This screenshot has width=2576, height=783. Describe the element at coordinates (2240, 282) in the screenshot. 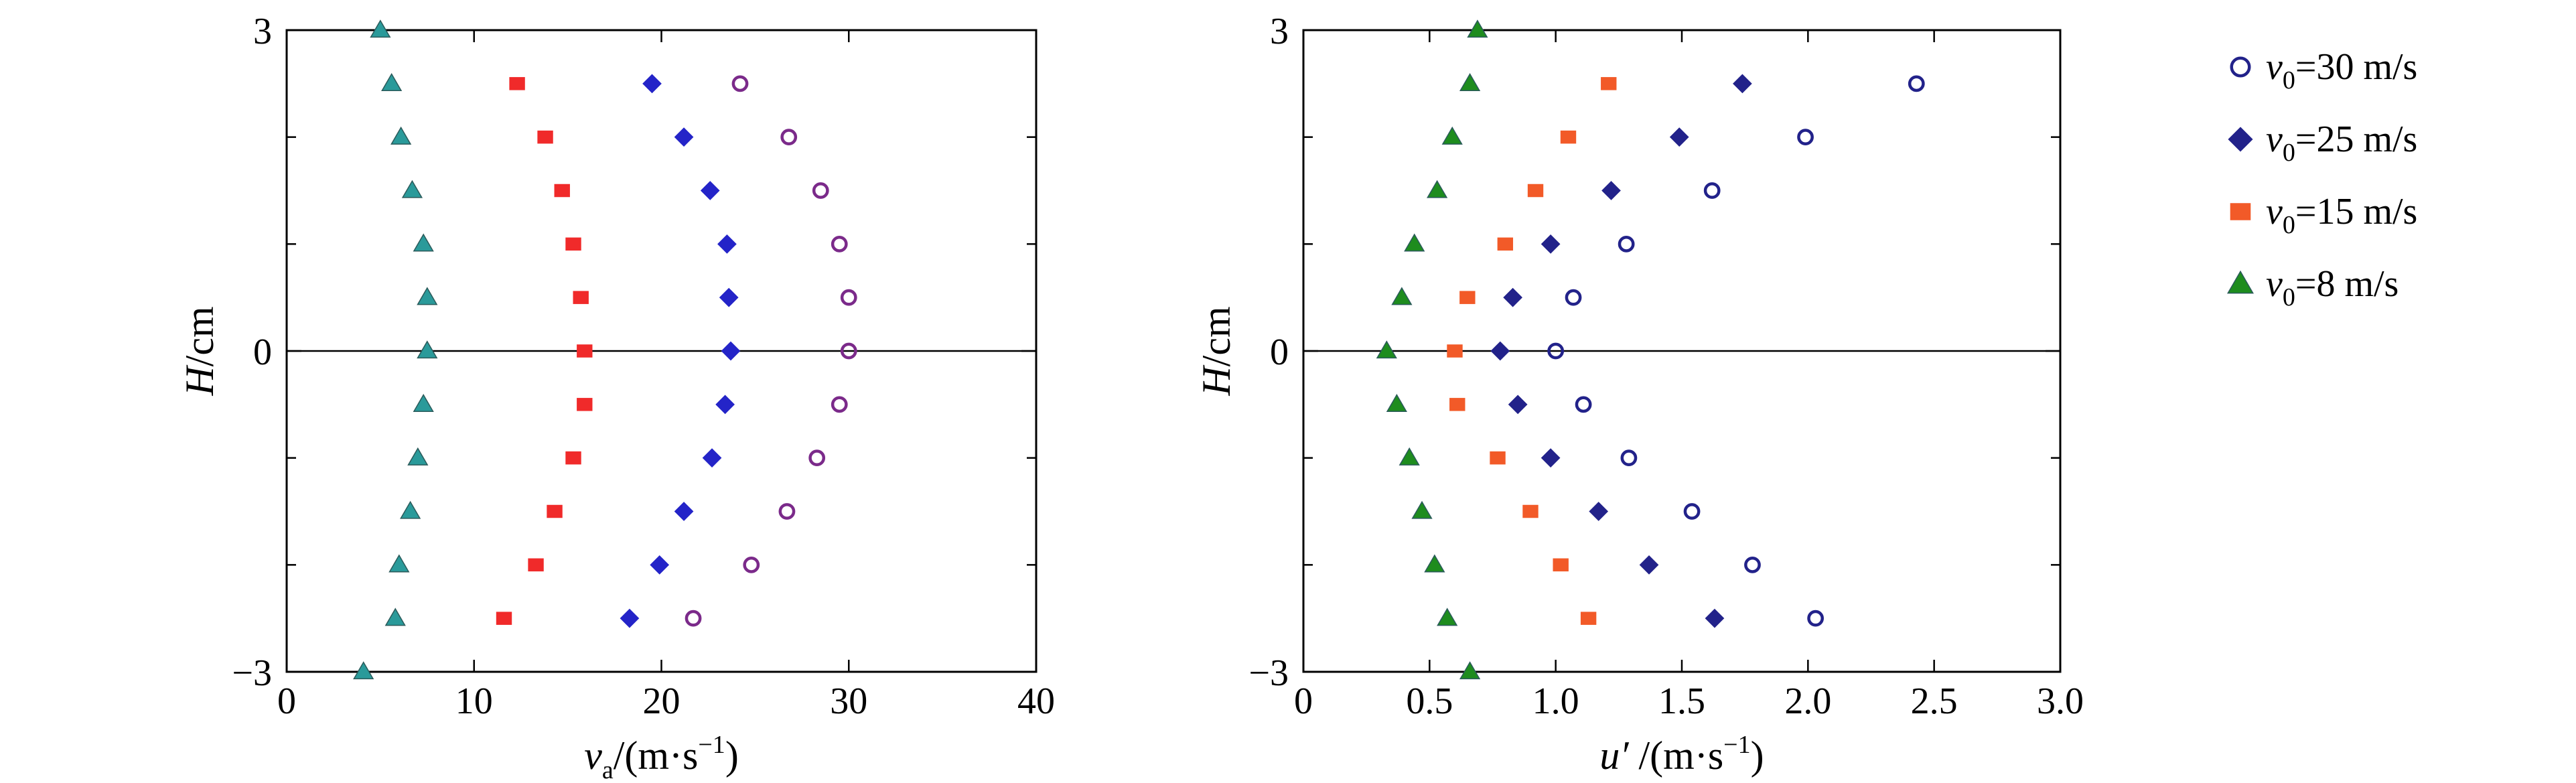

I see `legend-marker-triangle` at that location.